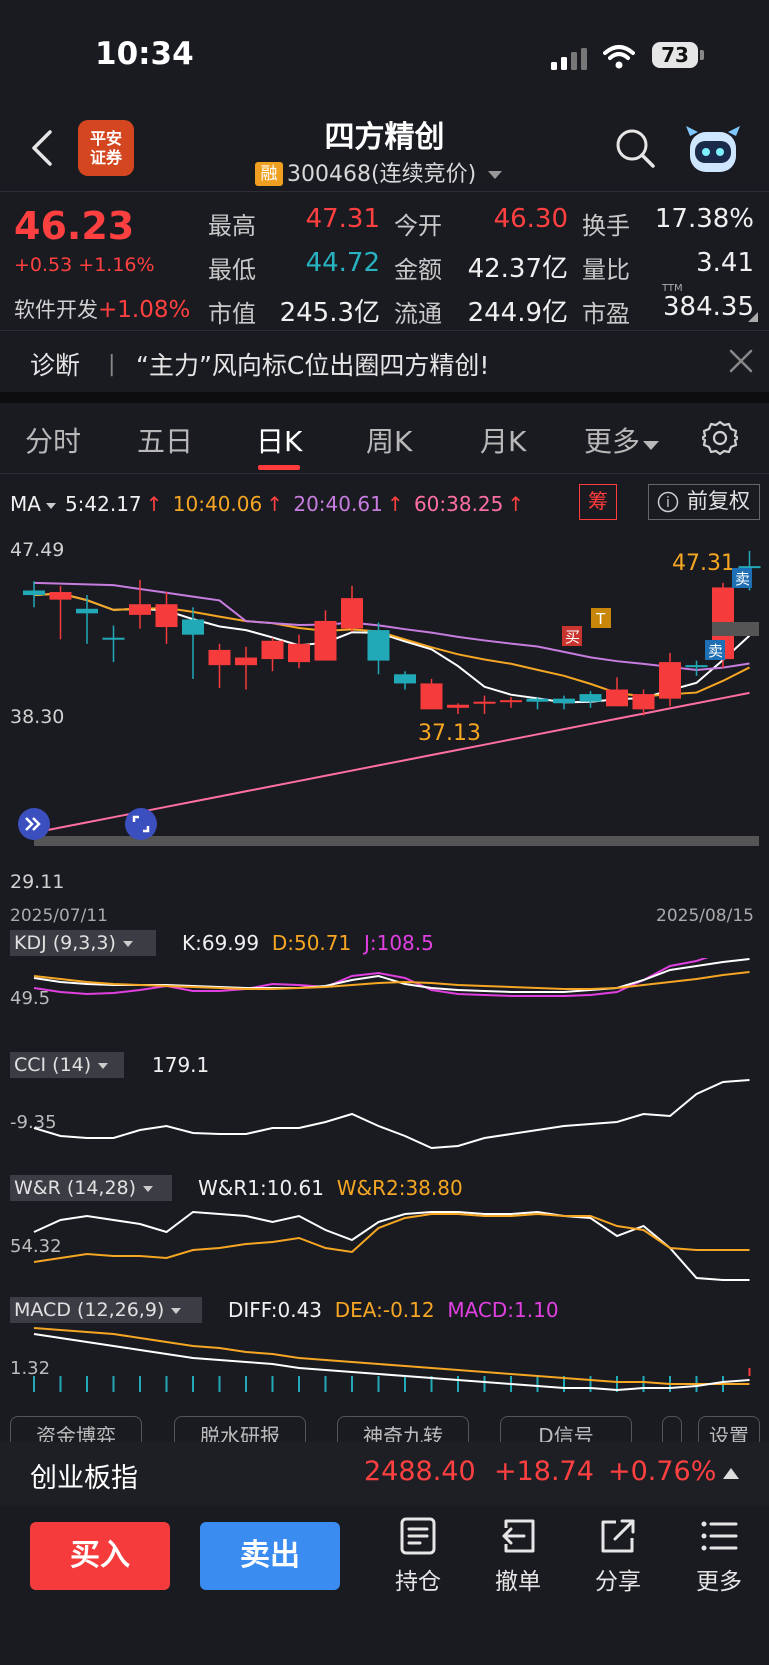  What do you see at coordinates (144, 54) in the screenshot?
I see `status-time: 10:34` at bounding box center [144, 54].